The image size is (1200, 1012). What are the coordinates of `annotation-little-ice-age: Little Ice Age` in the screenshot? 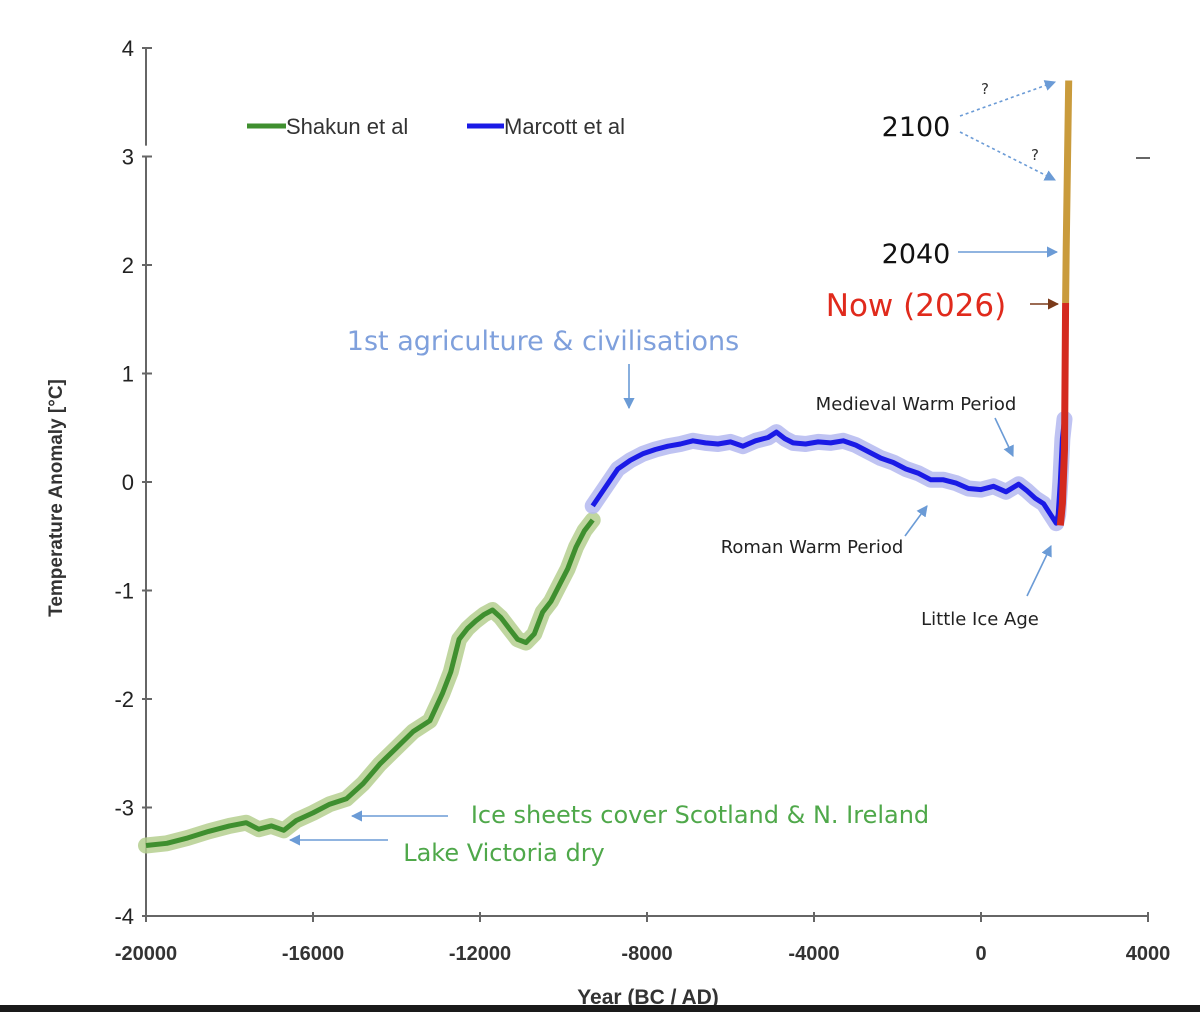 It's located at (980, 619).